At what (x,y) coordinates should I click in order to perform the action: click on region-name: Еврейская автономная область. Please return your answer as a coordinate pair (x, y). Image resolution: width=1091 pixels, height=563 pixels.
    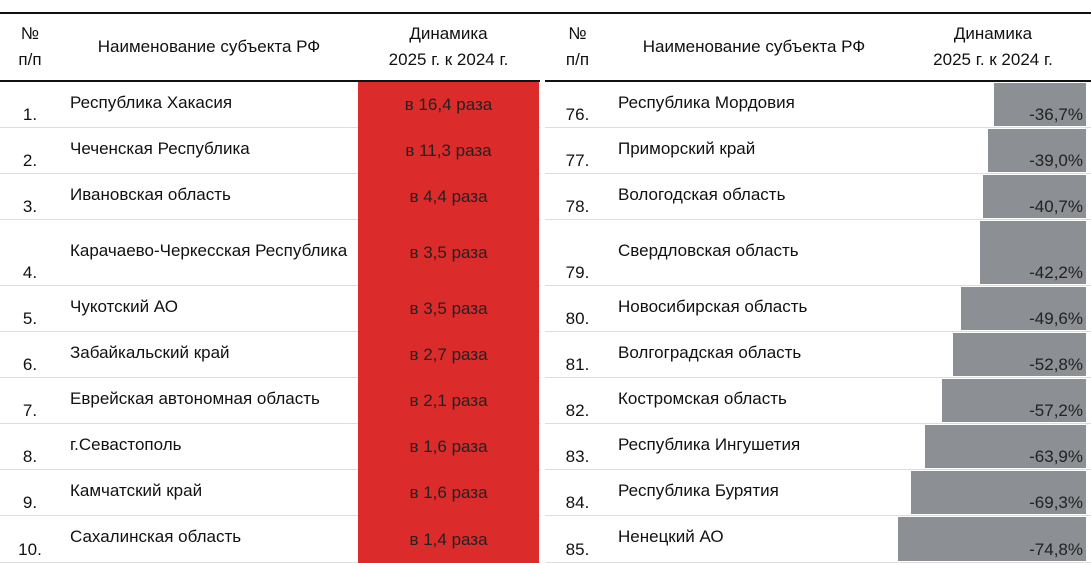
    Looking at the image, I should click on (195, 398).